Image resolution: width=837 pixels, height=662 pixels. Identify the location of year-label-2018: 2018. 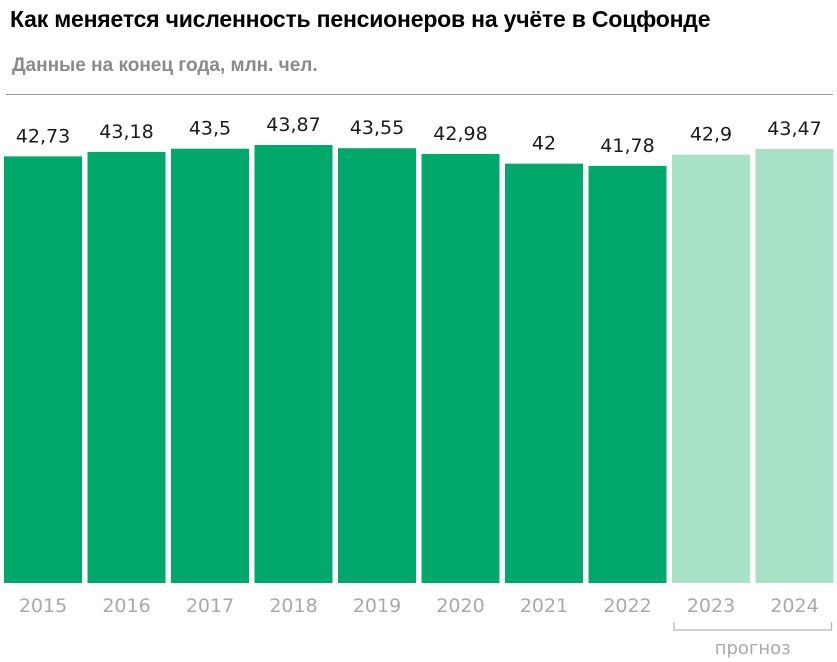
(293, 606).